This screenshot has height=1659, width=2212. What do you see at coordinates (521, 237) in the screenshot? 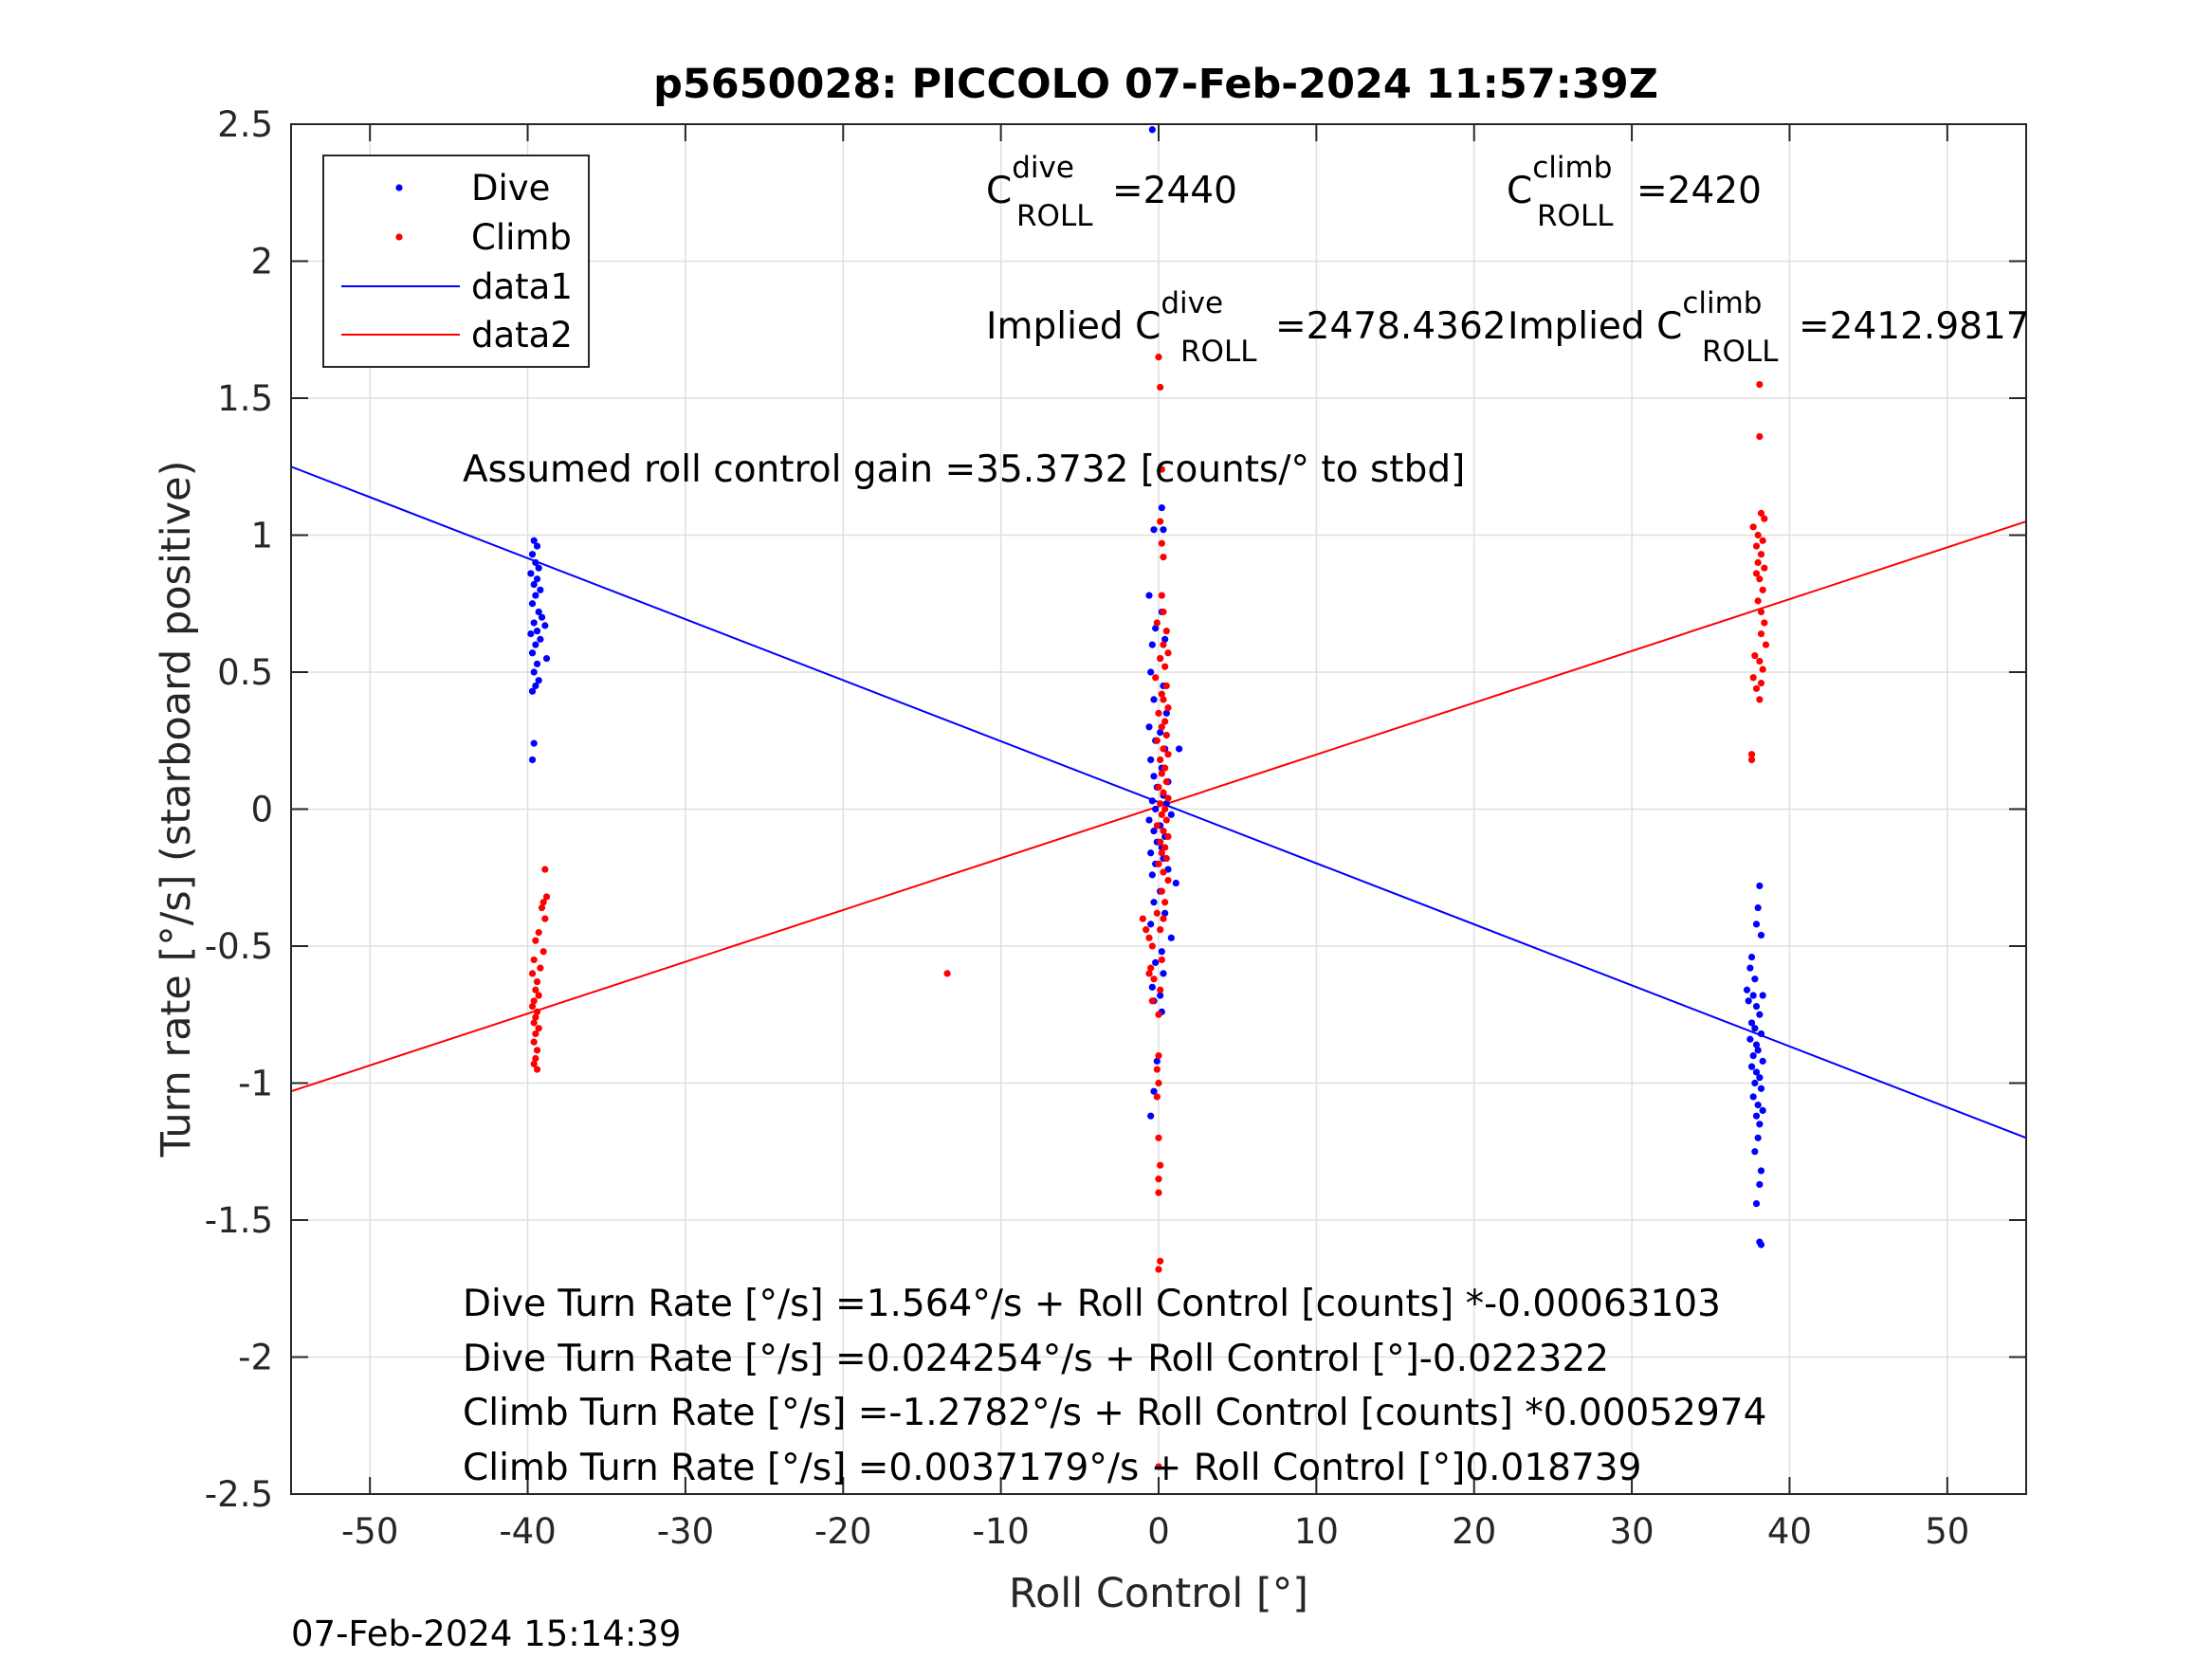
I see `legend-label-climb: Climb` at bounding box center [521, 237].